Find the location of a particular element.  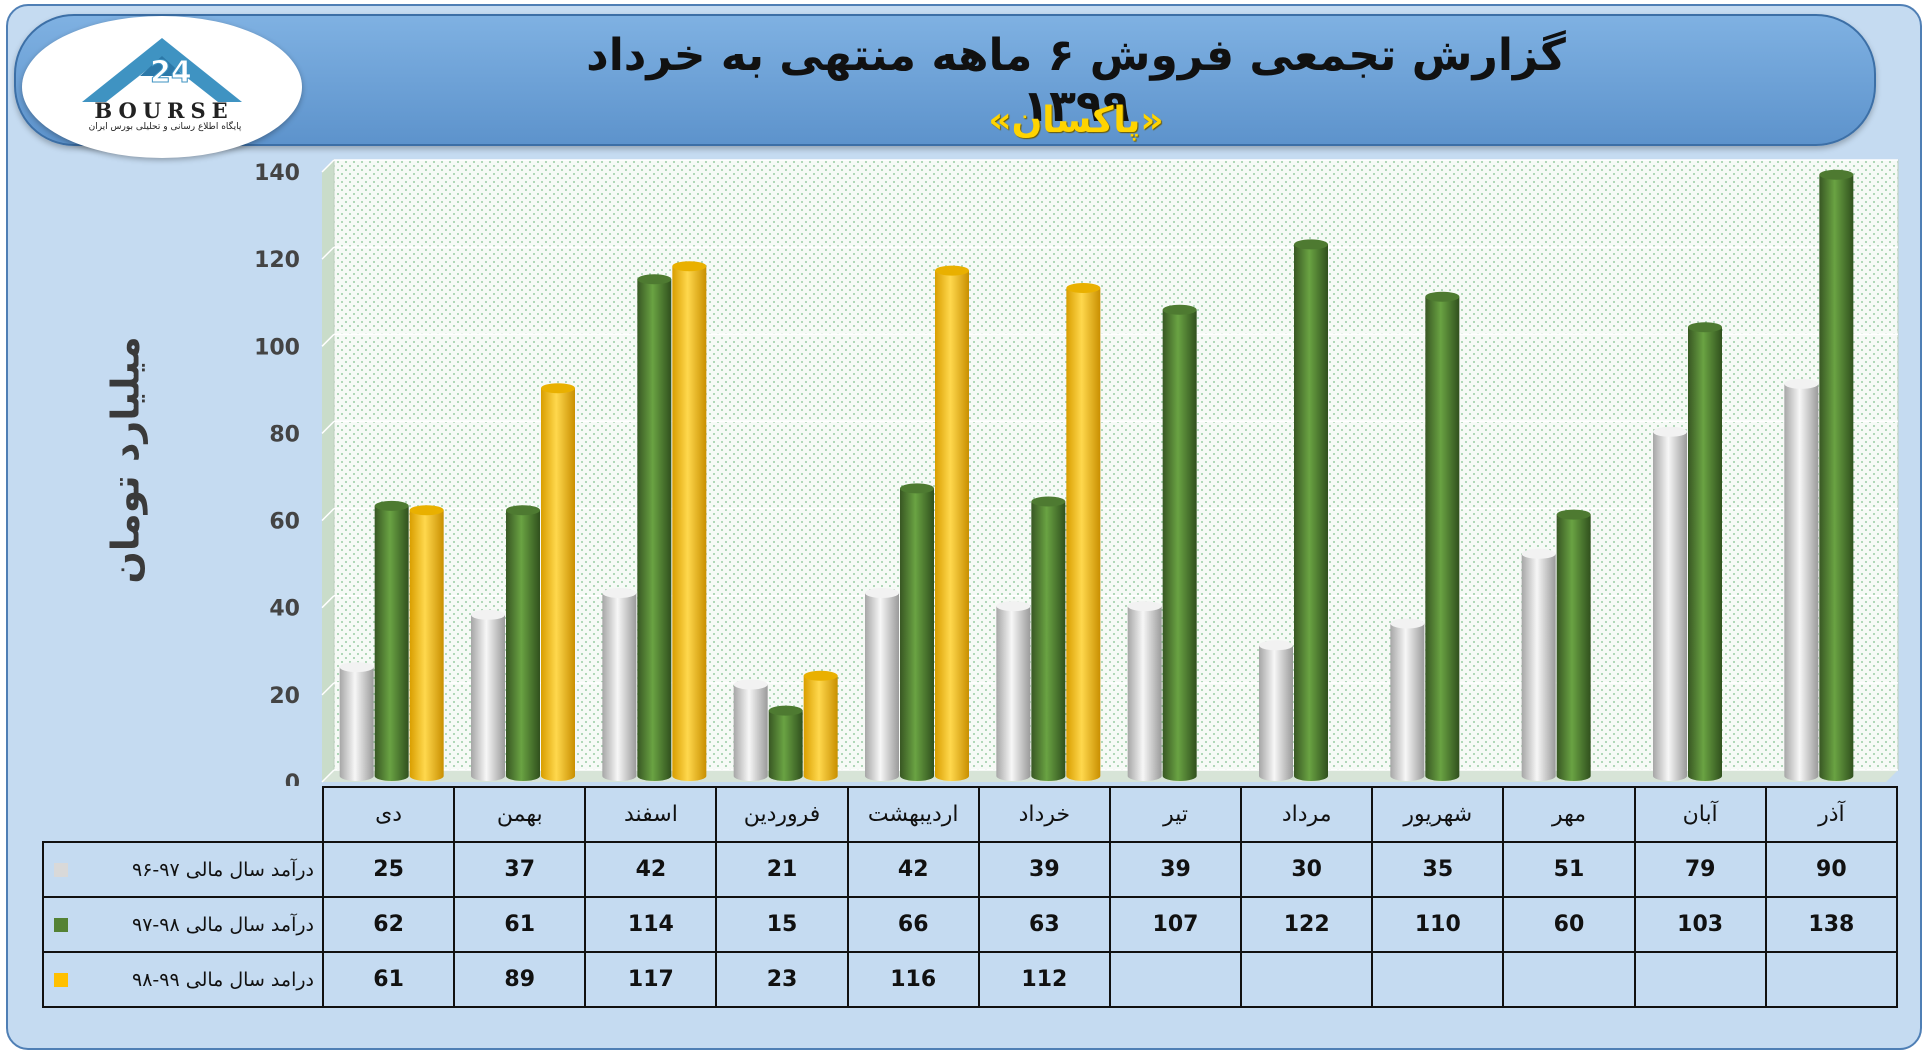

legend-swatch is located at coordinates (61, 869).